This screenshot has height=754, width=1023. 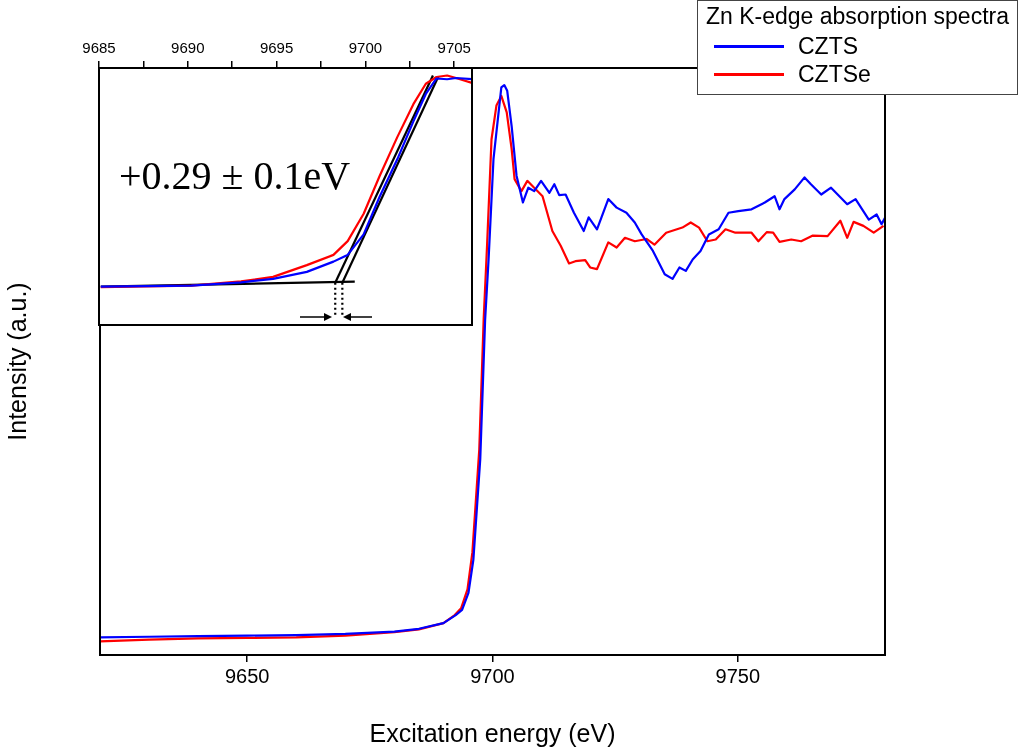 What do you see at coordinates (492, 732) in the screenshot?
I see `x-axis-title: Excitation energy (eV)` at bounding box center [492, 732].